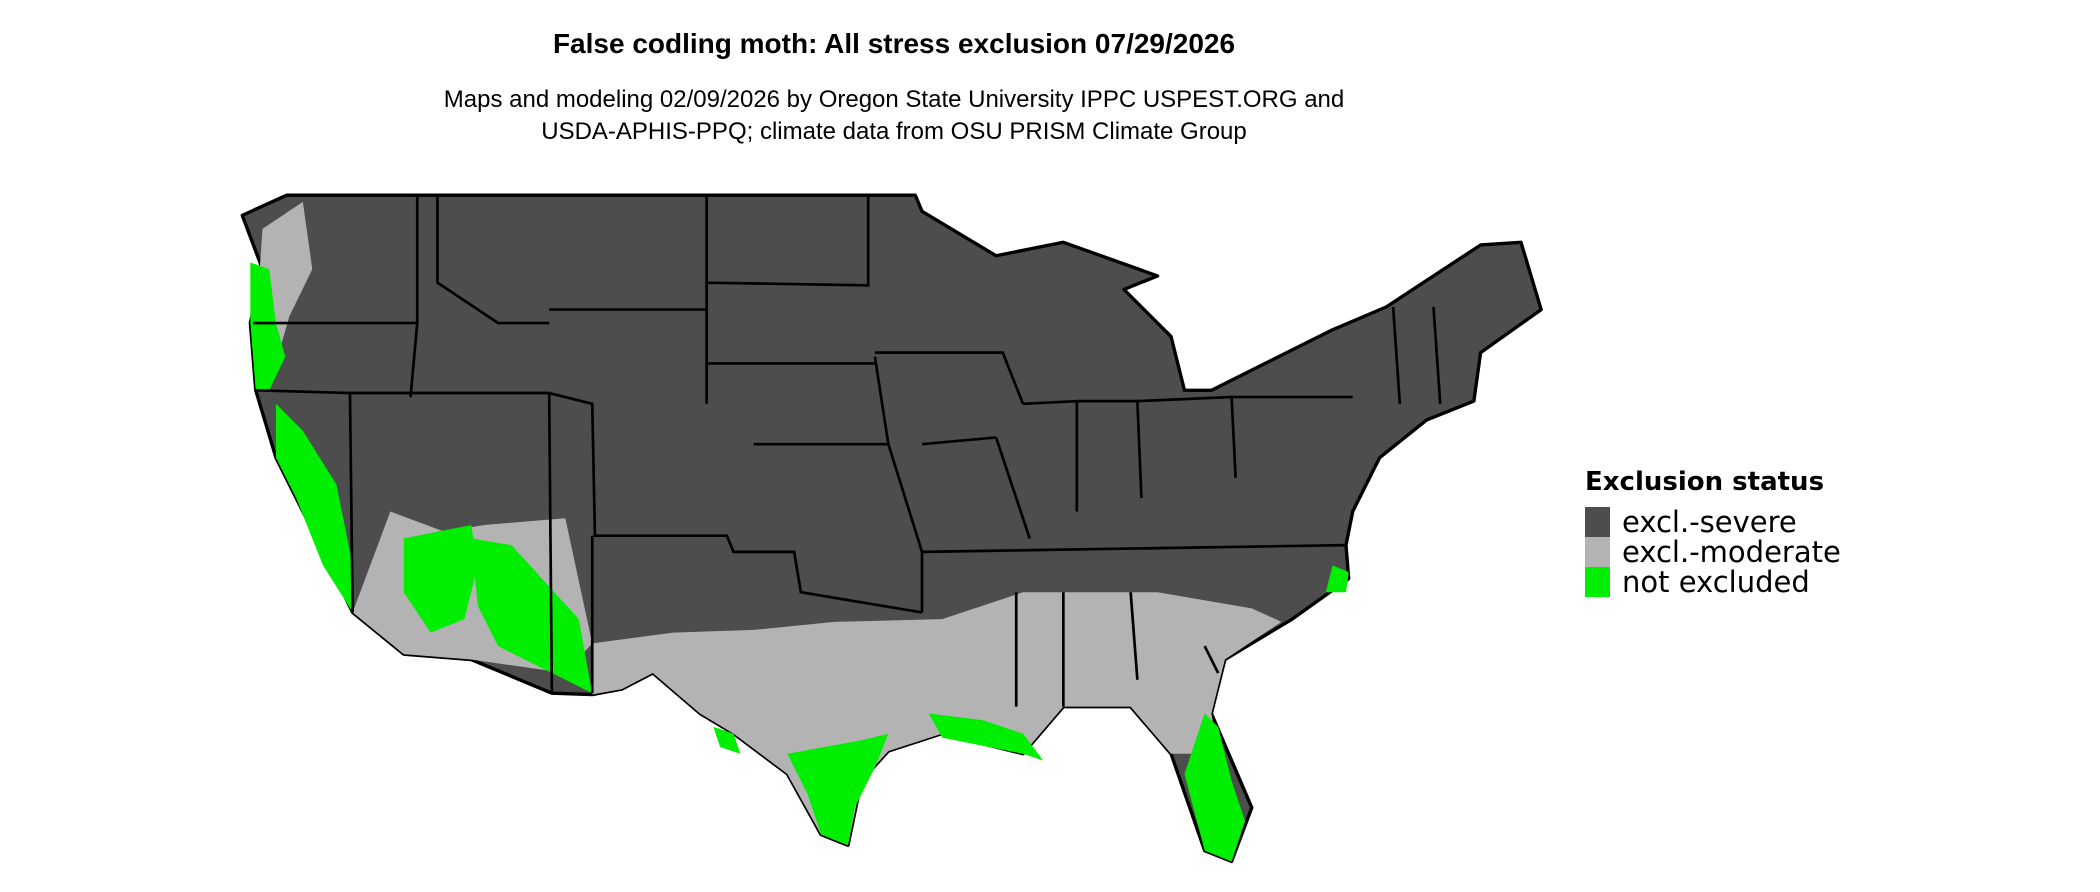  What do you see at coordinates (1705, 482) in the screenshot?
I see `legend-title: Exclusion status` at bounding box center [1705, 482].